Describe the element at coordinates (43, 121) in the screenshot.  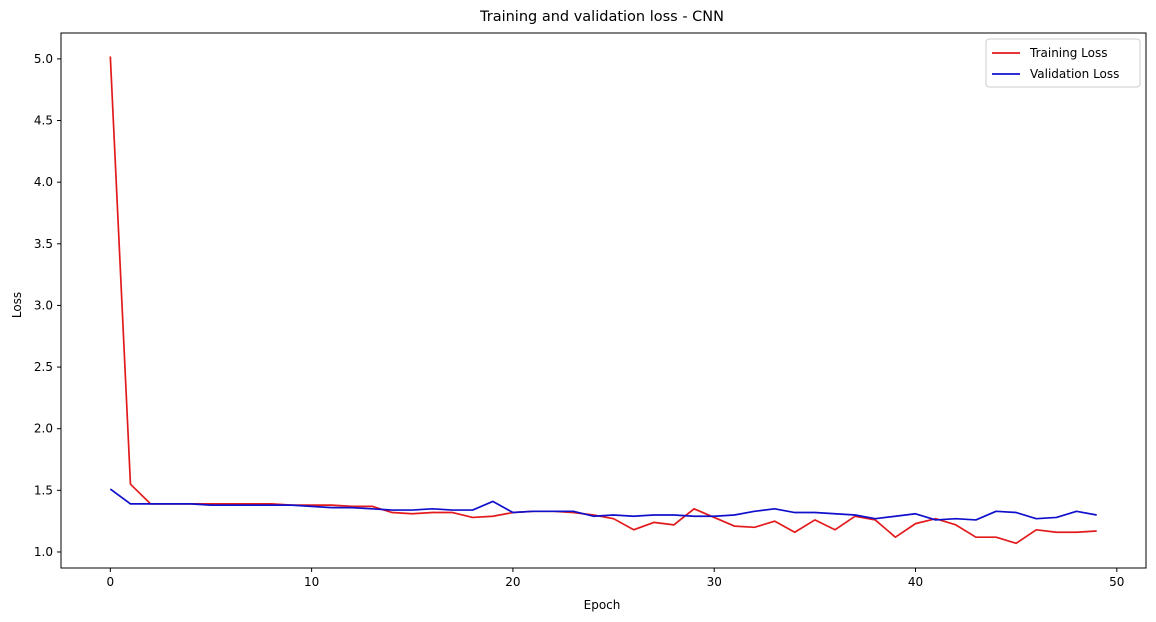
I see `y-tick-label: 4.5` at that location.